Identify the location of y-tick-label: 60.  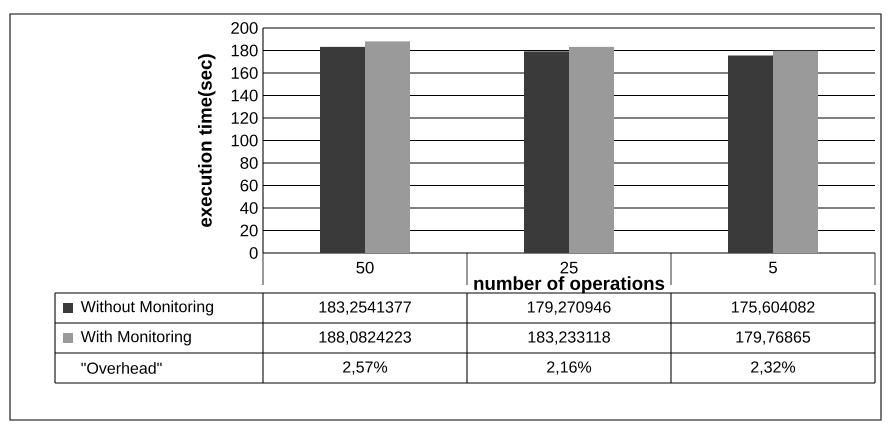
(249, 186).